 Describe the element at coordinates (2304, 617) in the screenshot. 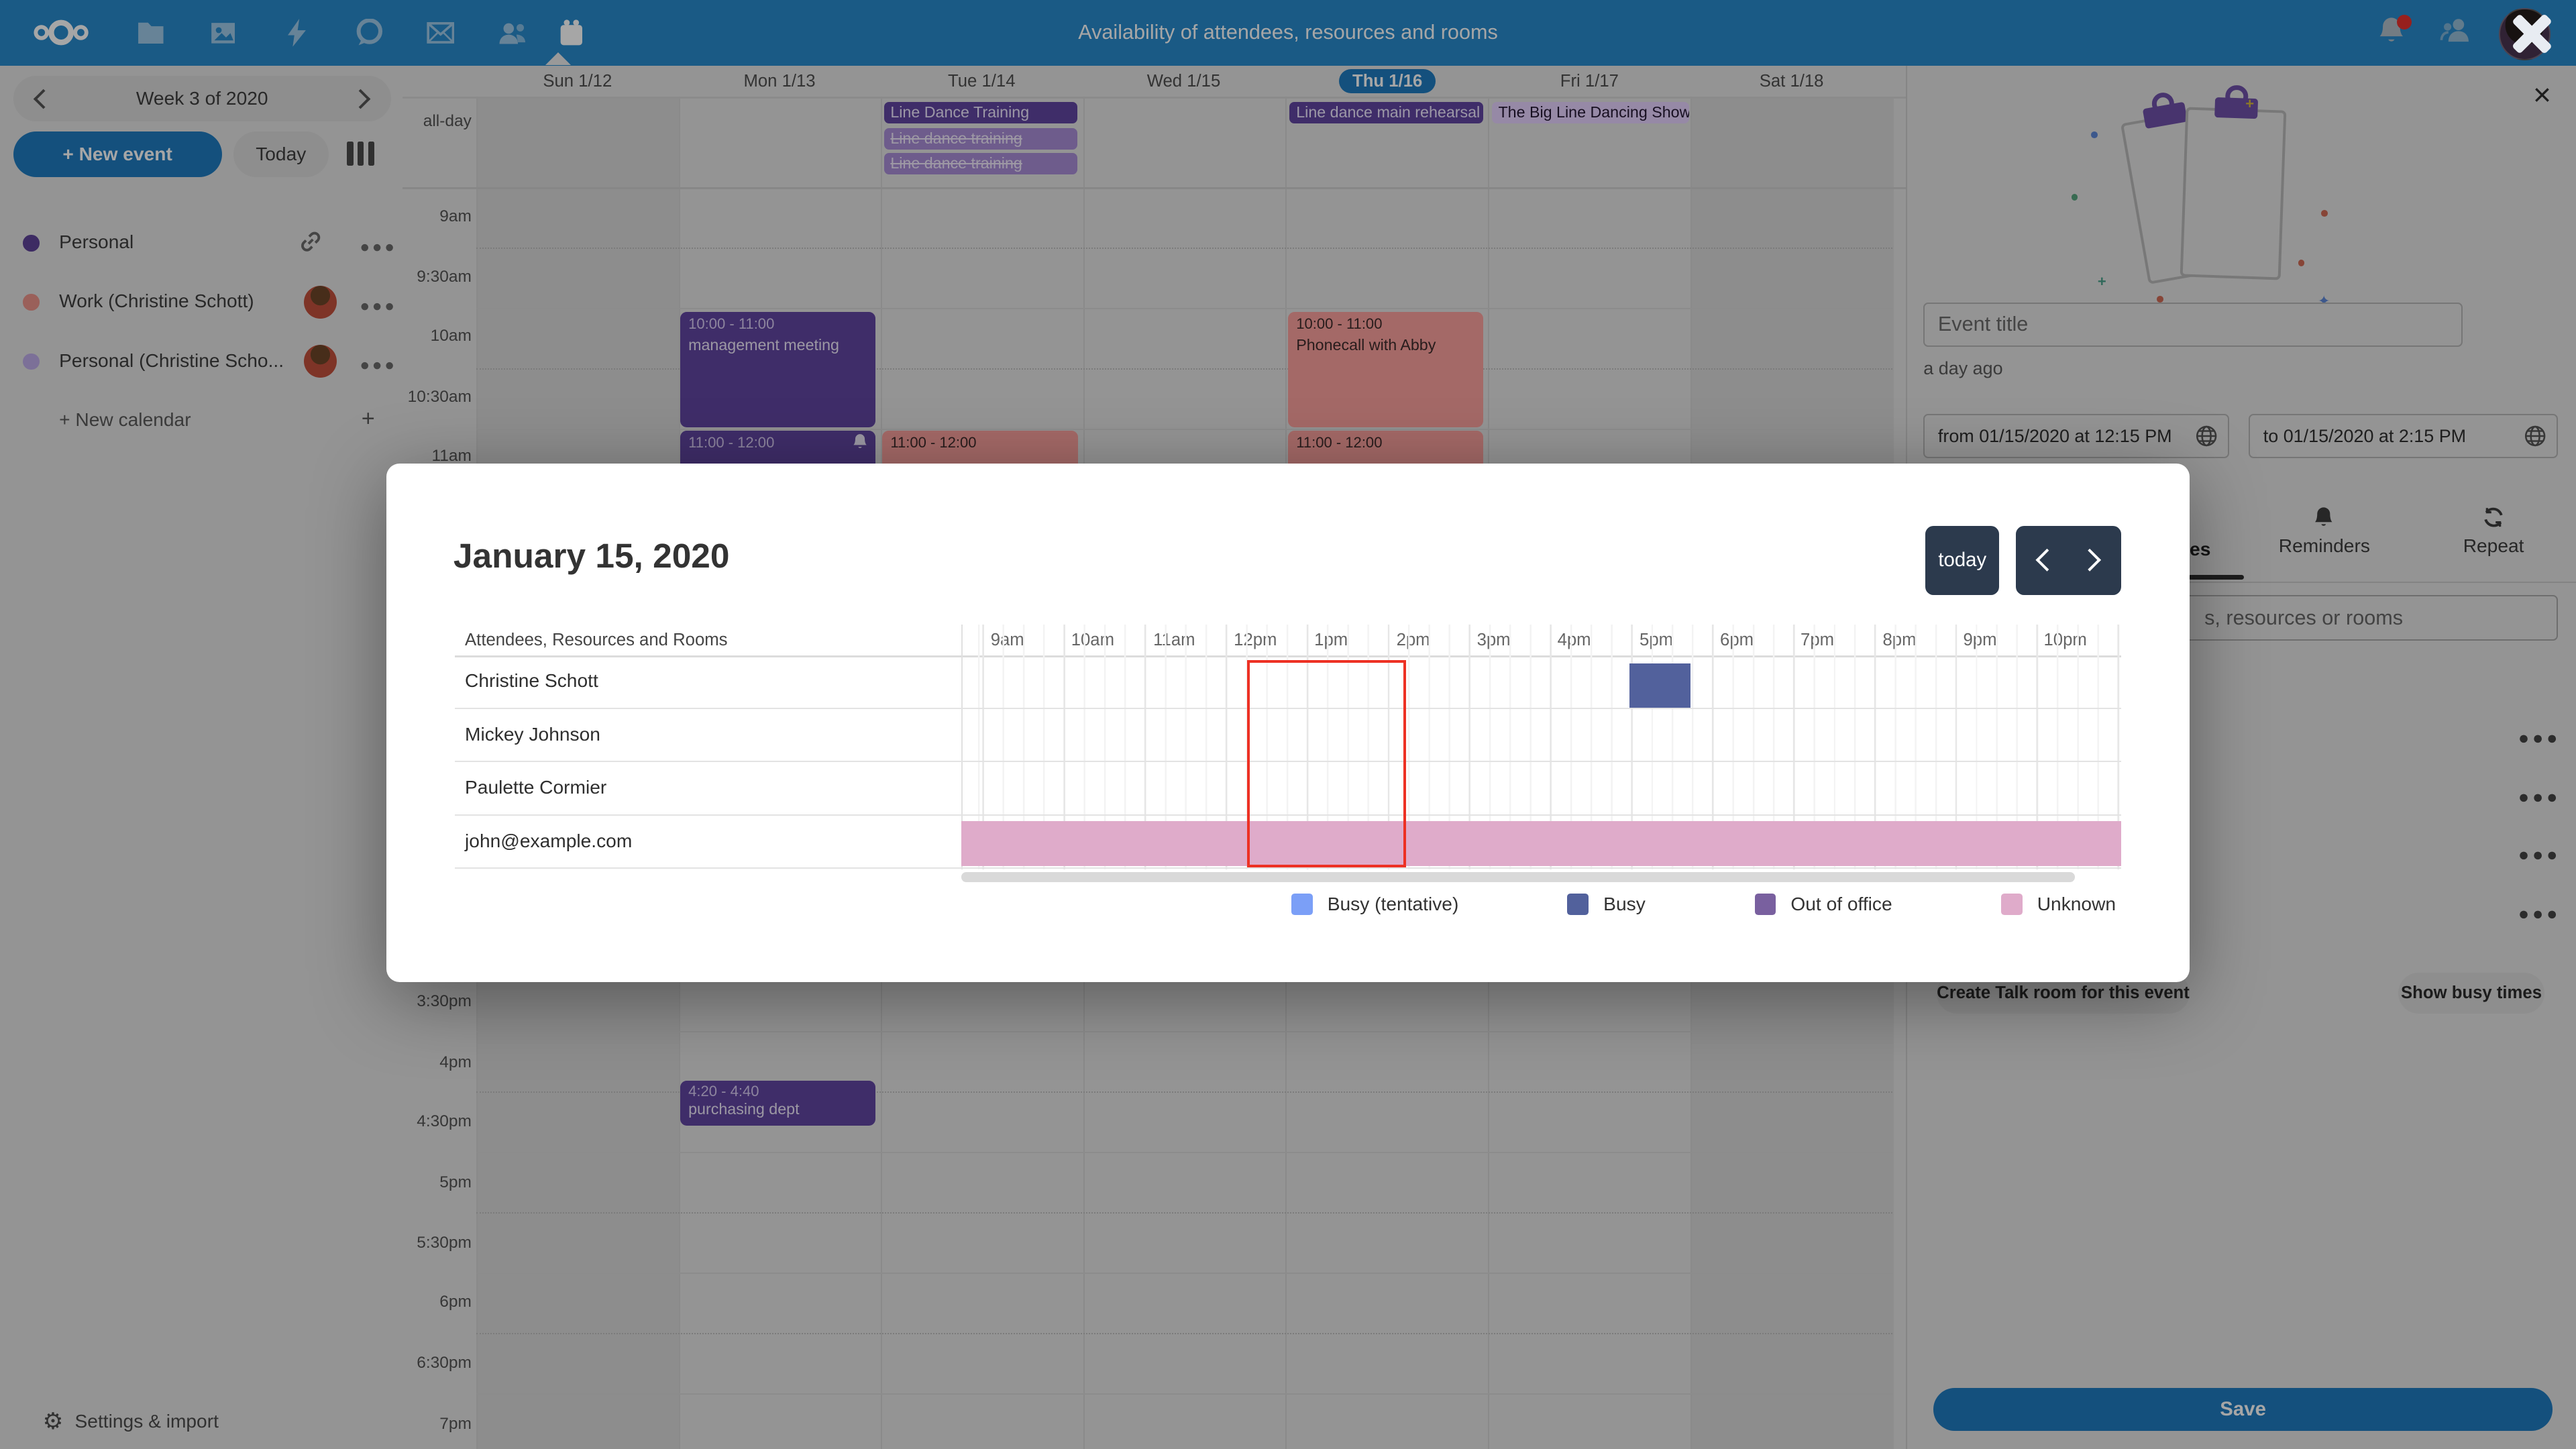

I see `attendee-search-placeholder: s, resources or rooms` at that location.